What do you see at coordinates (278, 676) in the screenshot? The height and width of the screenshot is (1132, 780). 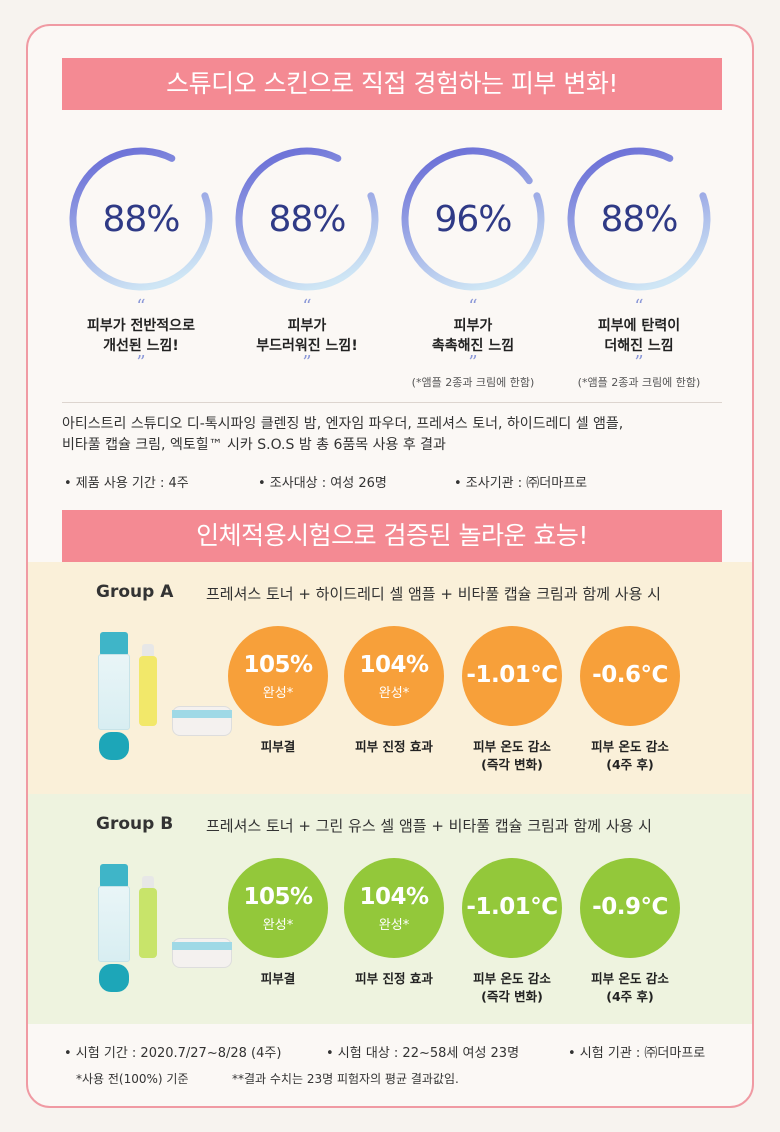 I see `group-a-bubble-1: 105% 완성*` at bounding box center [278, 676].